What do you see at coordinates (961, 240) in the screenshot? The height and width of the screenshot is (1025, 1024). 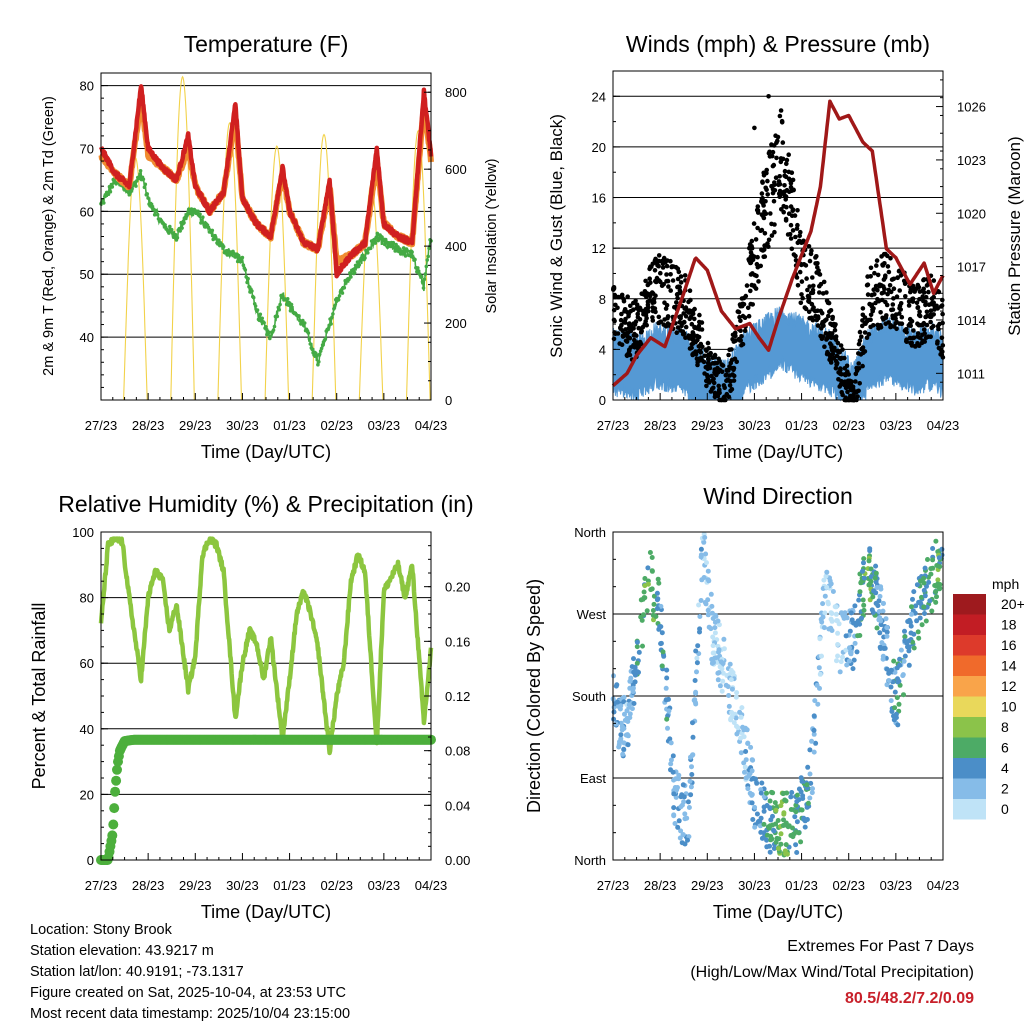 I see `winds-right-axis: 1011 1014 1017 1020 1023 1026` at bounding box center [961, 240].